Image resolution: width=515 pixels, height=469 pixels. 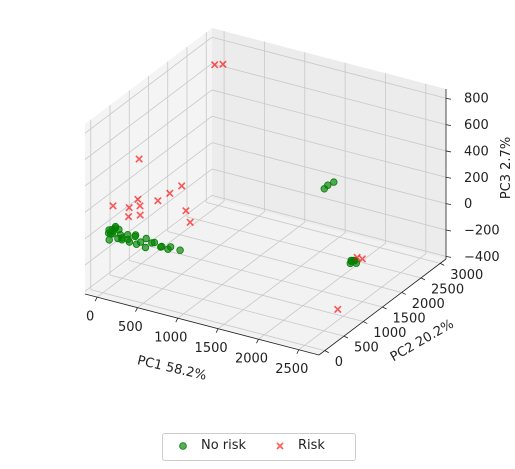 I want to click on legend-item-no-risk: No risk, so click(x=208, y=446).